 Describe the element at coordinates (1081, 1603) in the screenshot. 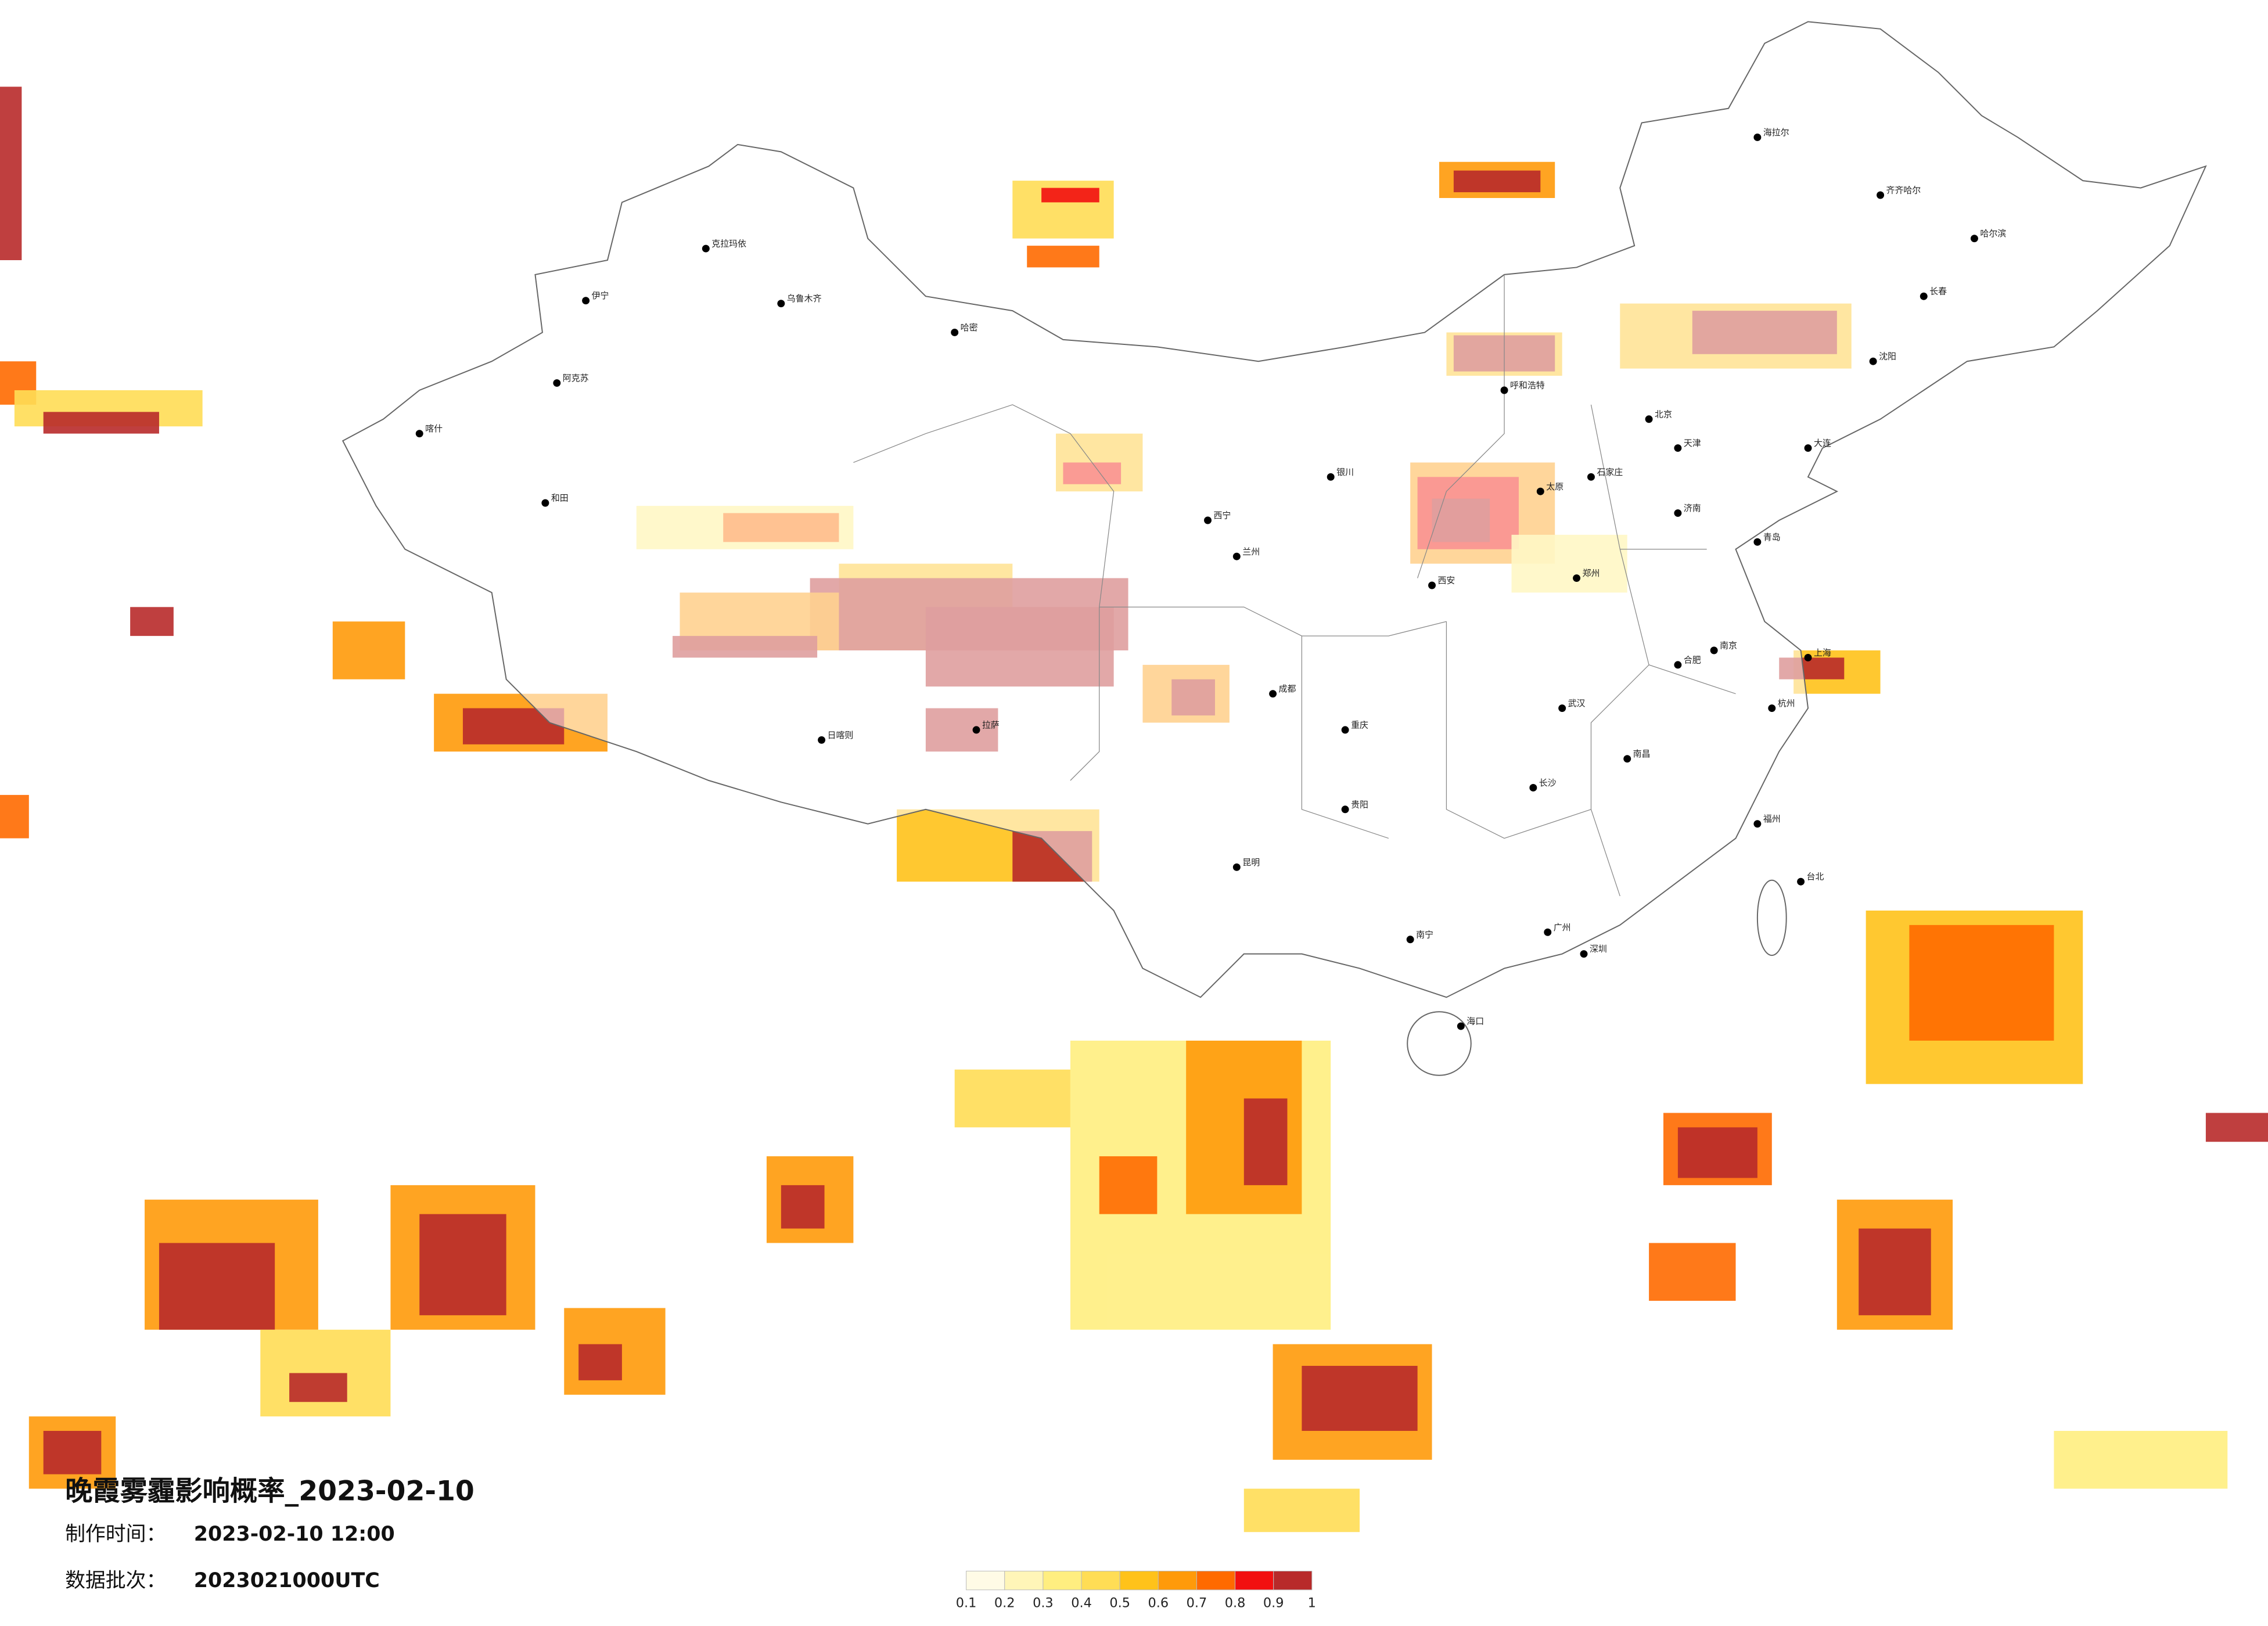

I see `legend-tick-label: 0.4` at that location.